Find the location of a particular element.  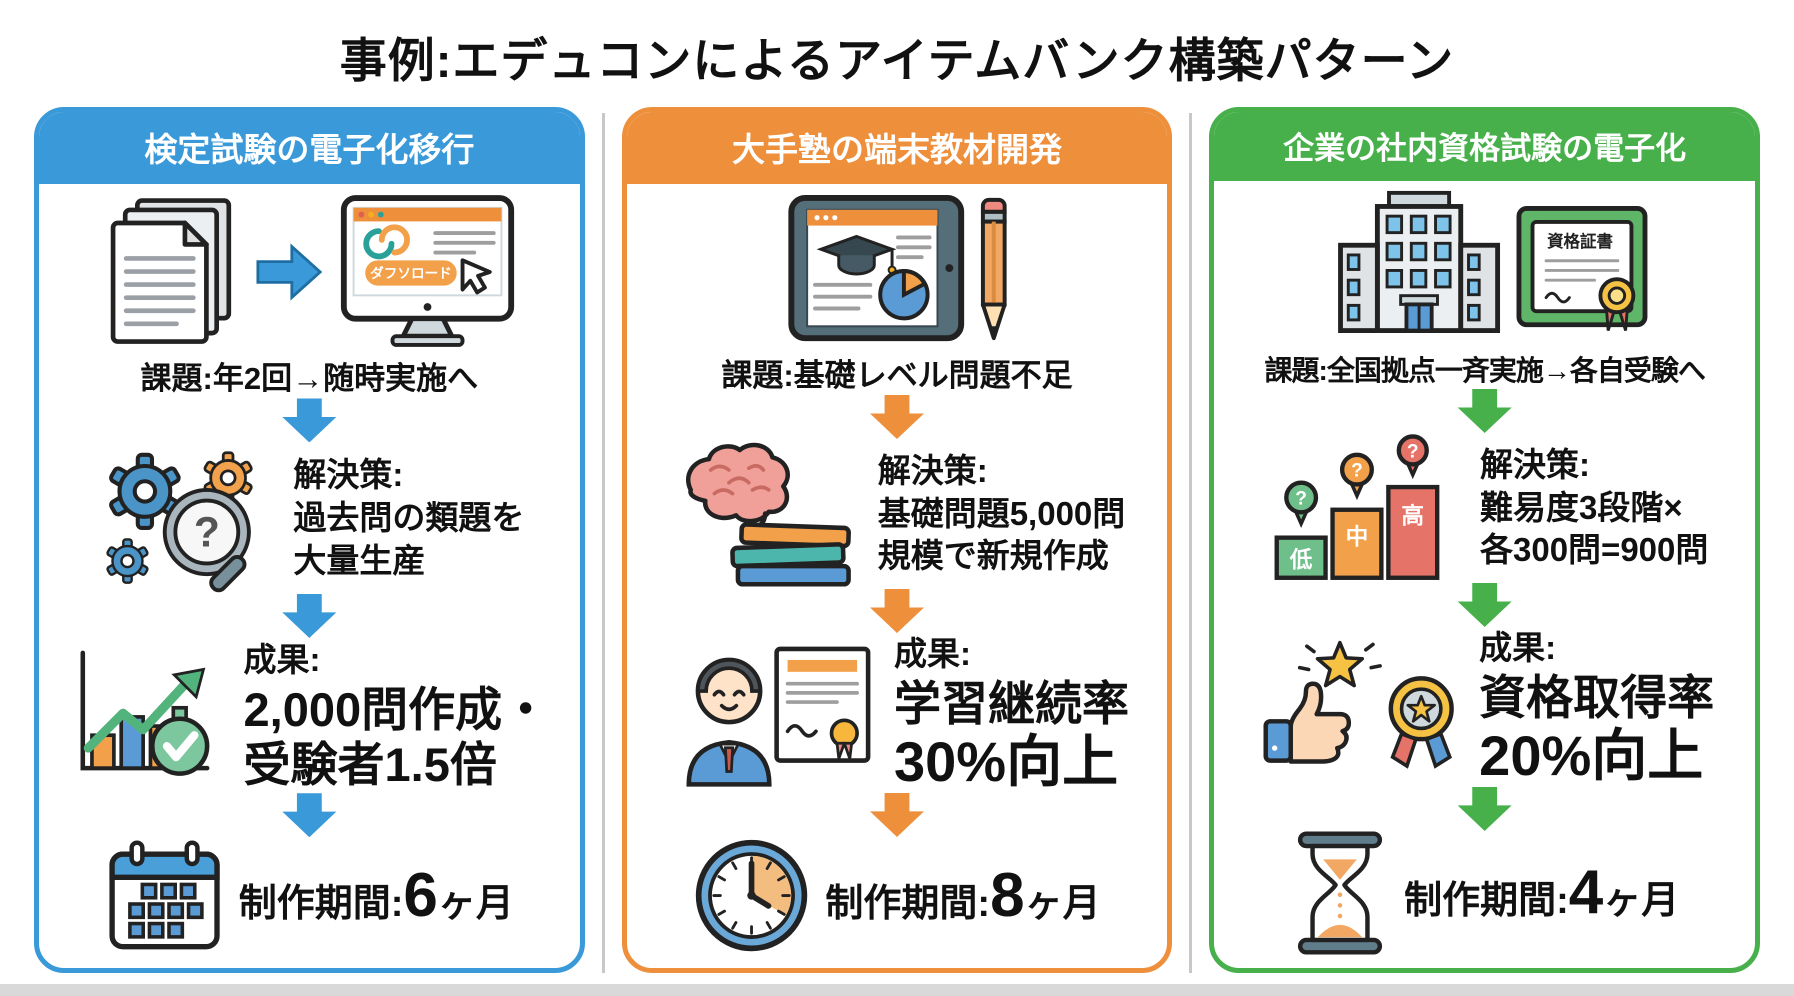

svg-text: 低 is located at coordinates (1301, 559).